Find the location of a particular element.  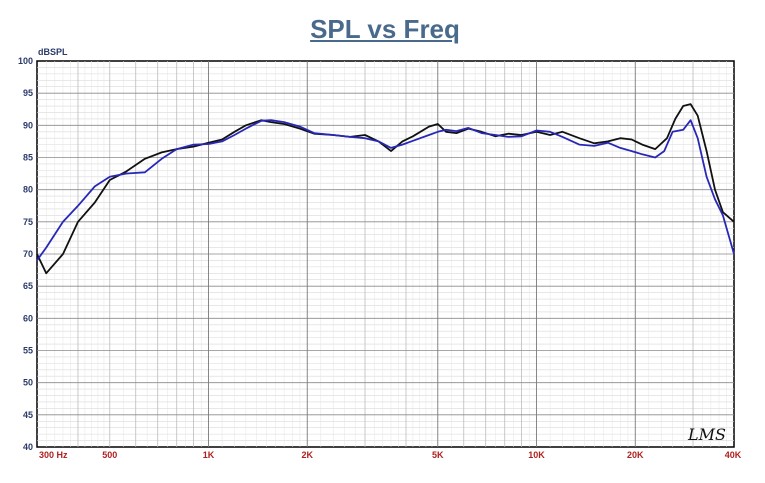

y-tick-label: 60 is located at coordinates (28, 318).